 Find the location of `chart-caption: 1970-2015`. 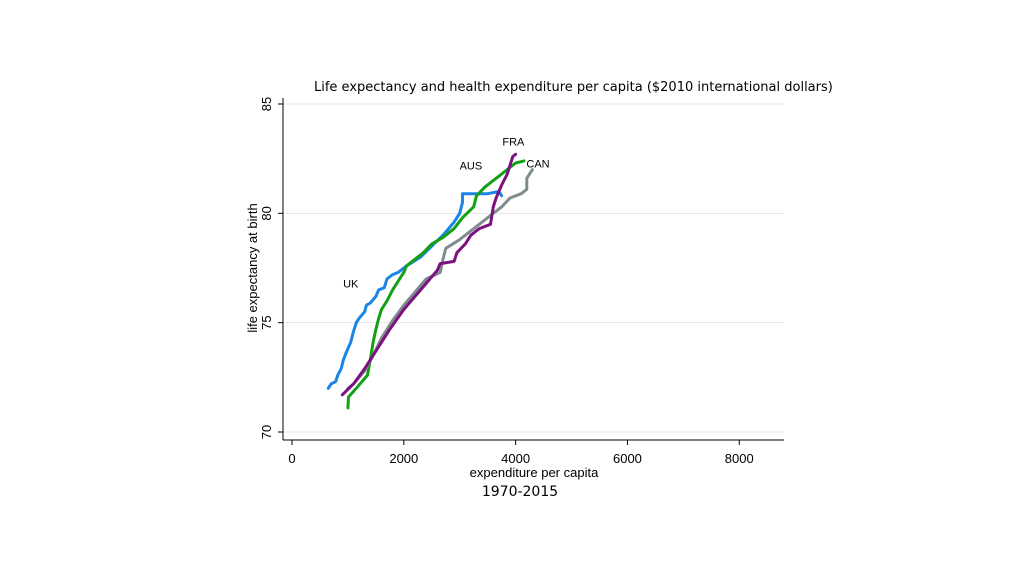

chart-caption: 1970-2015 is located at coordinates (520, 492).